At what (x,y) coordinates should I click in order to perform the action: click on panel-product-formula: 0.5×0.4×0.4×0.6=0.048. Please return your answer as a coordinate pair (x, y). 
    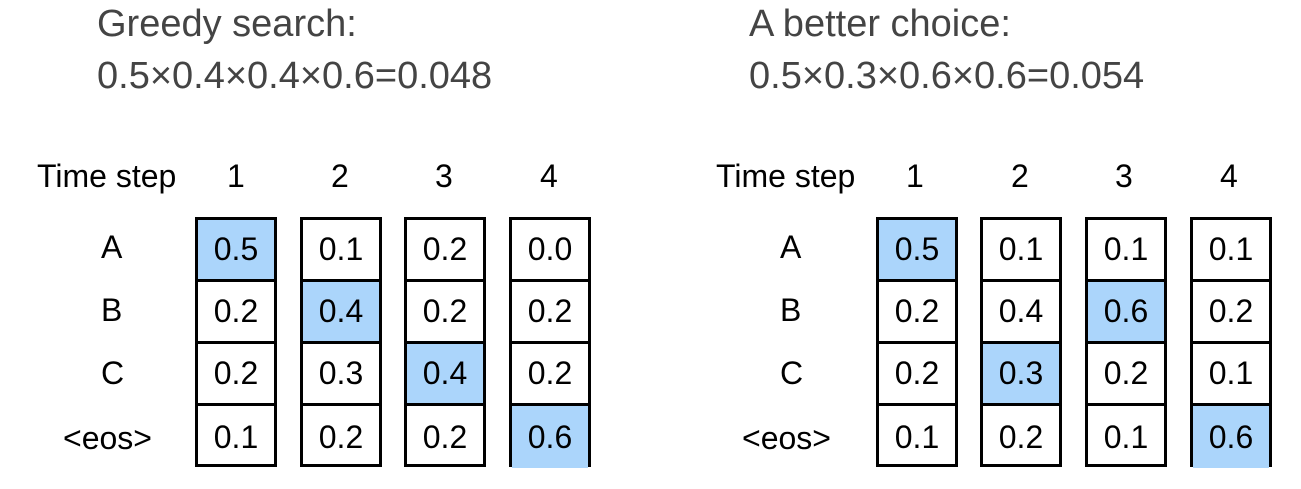
    Looking at the image, I should click on (295, 76).